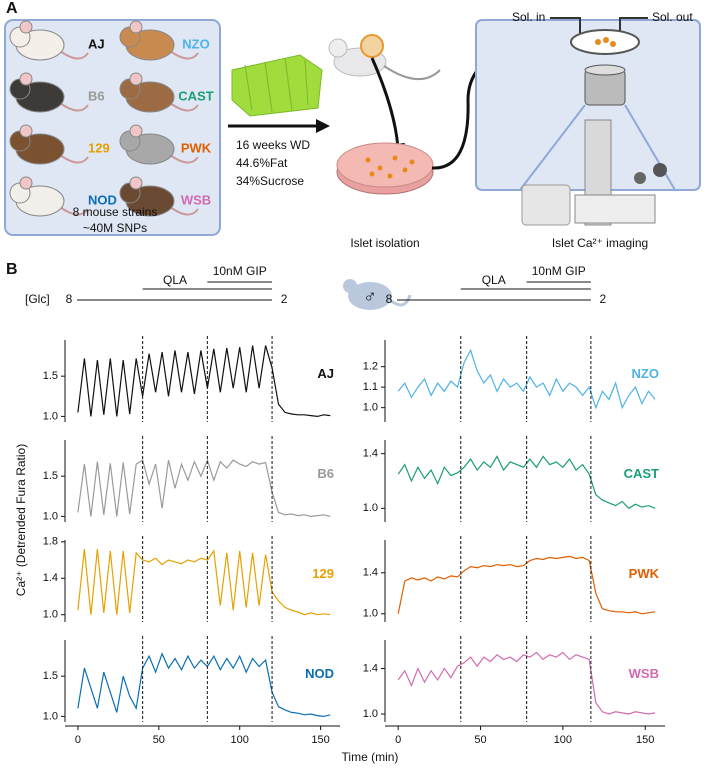 This screenshot has width=709, height=768. I want to click on x-axis-label: Time (min), so click(370, 757).